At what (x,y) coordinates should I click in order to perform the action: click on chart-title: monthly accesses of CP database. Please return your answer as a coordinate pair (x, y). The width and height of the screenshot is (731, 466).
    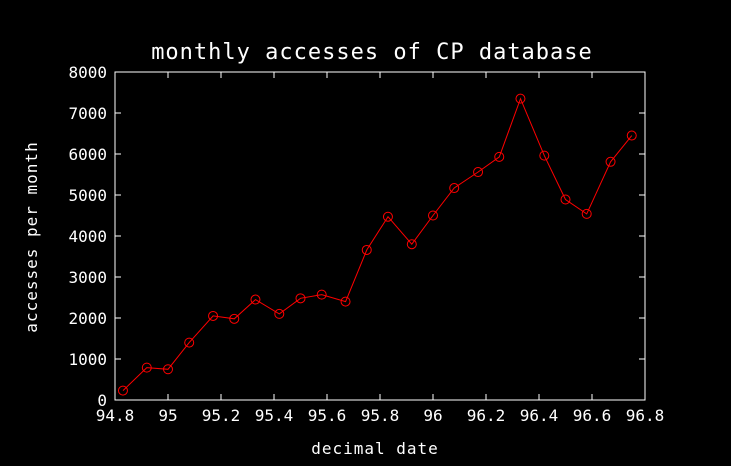
    Looking at the image, I should click on (372, 52).